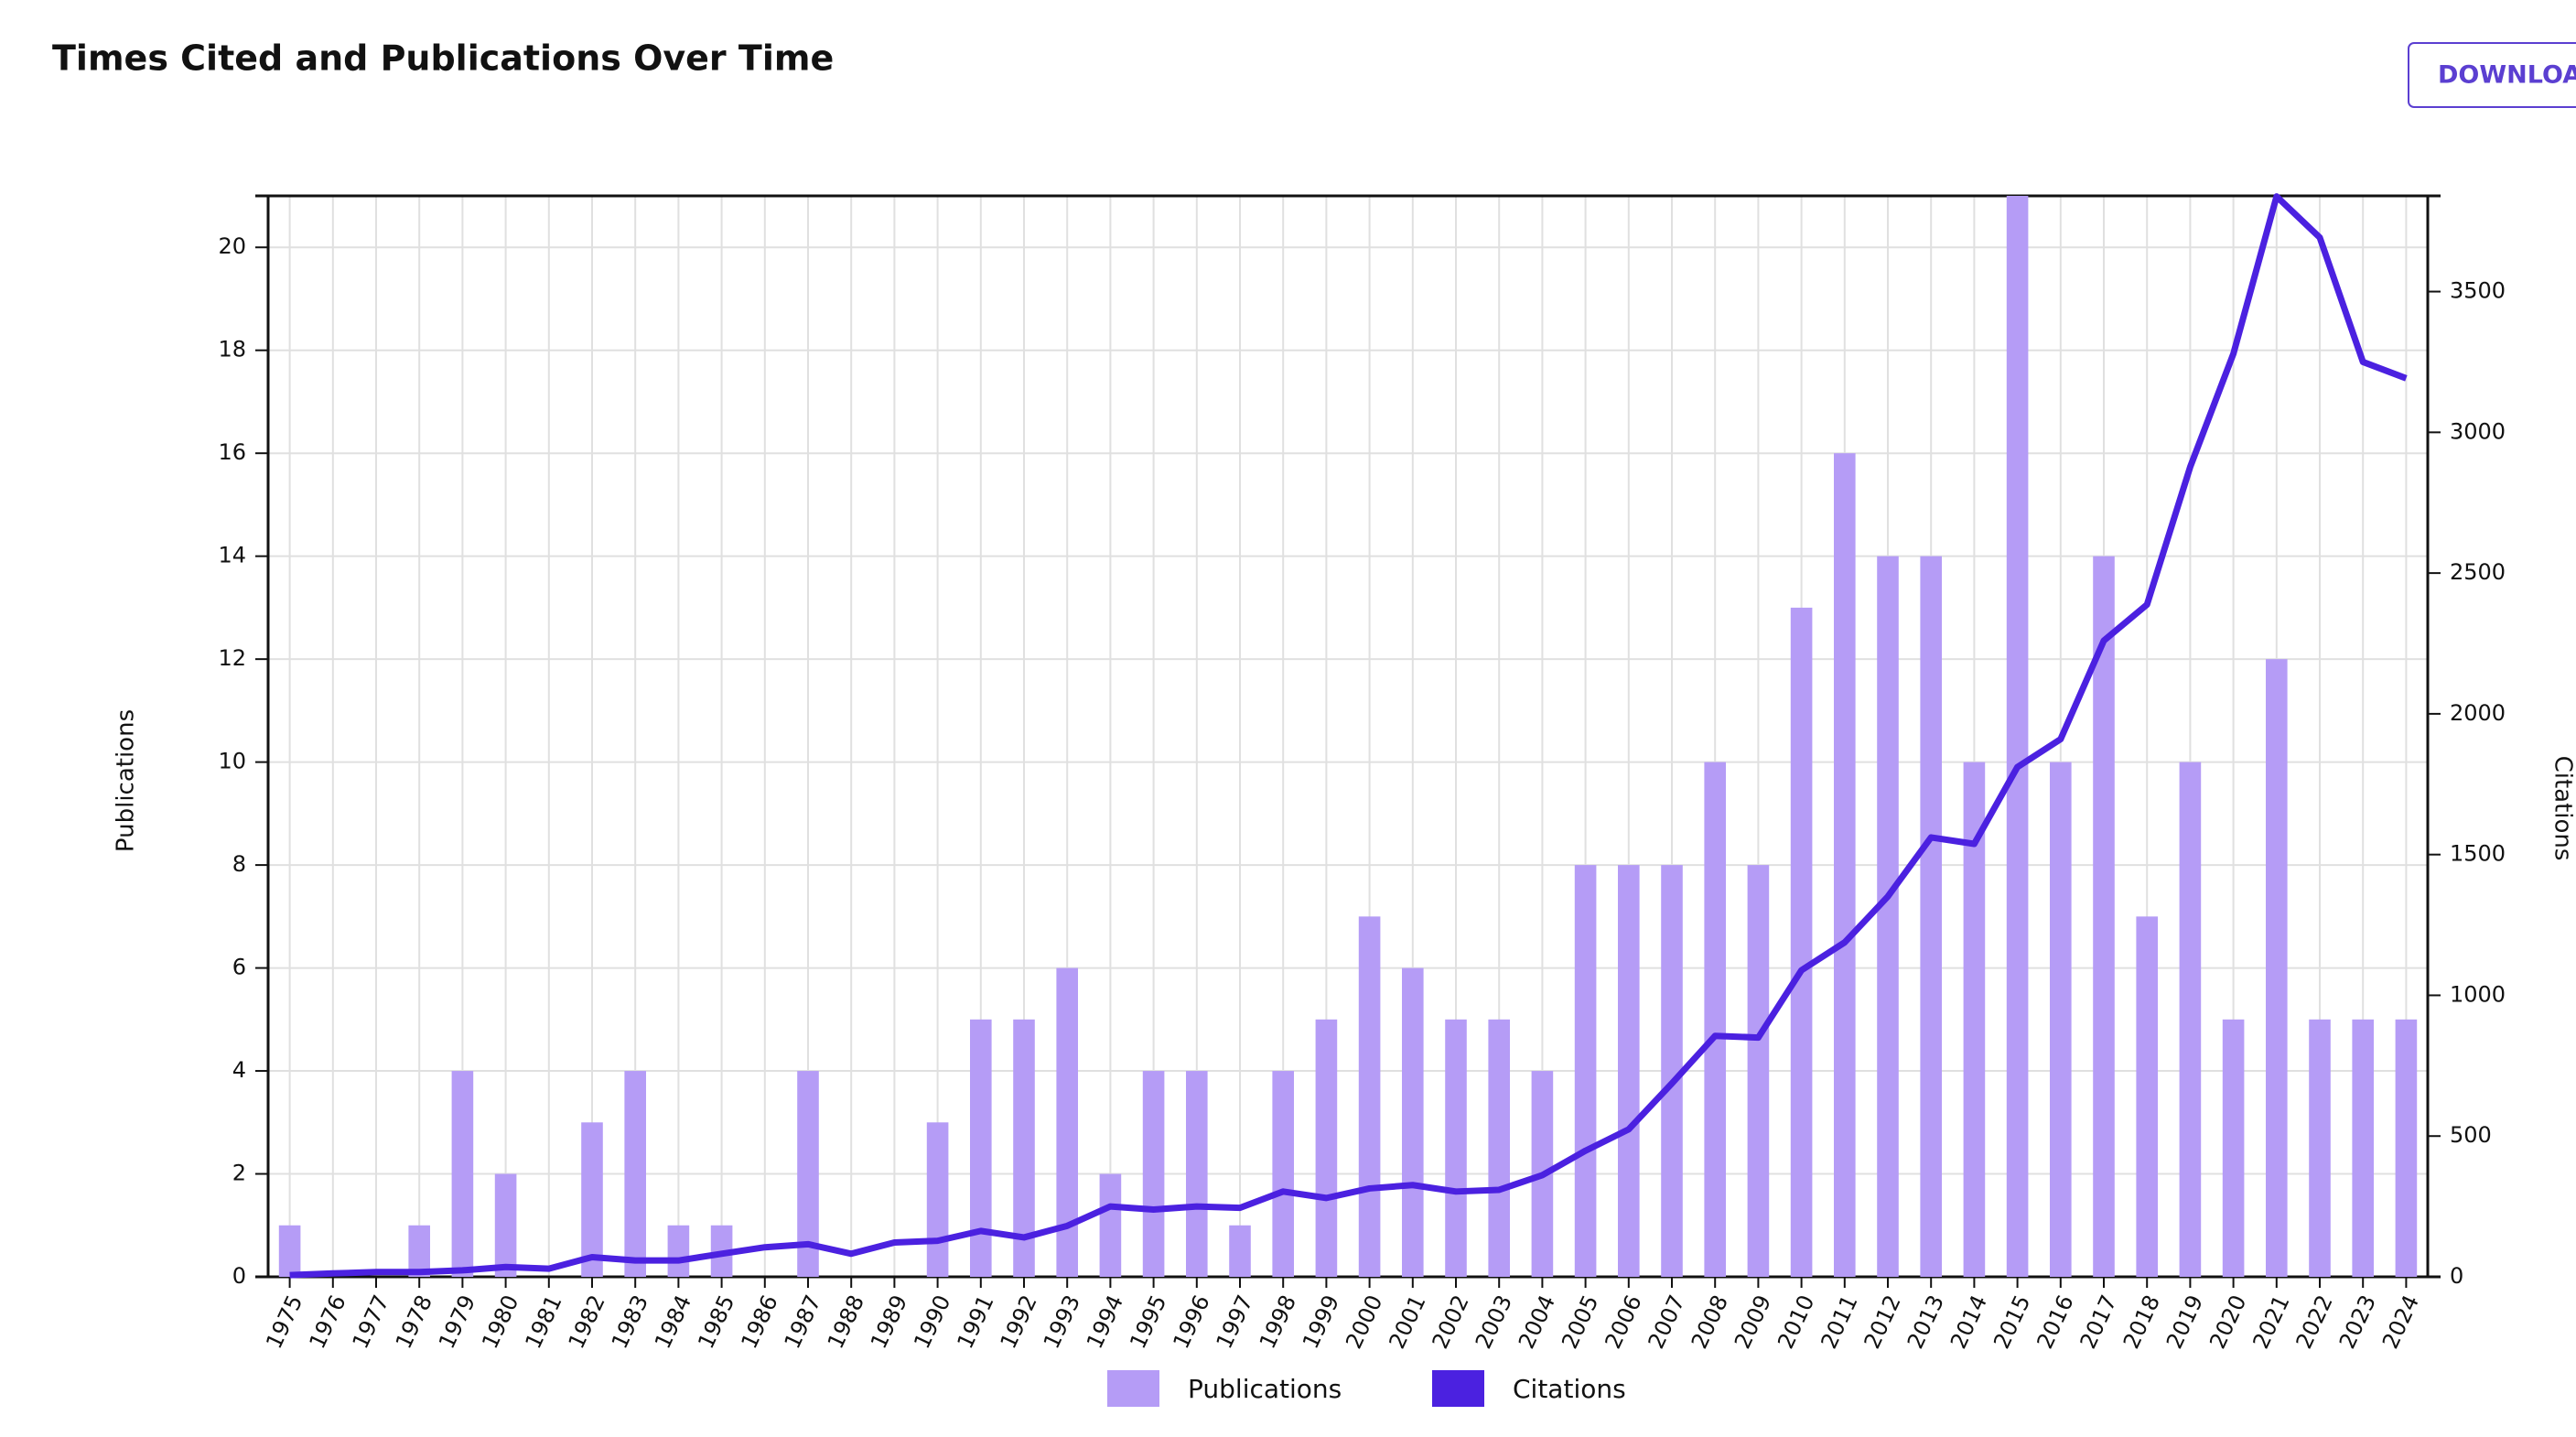 Image resolution: width=2576 pixels, height=1437 pixels. Describe the element at coordinates (1925, 1322) in the screenshot. I see `x-tick-label: 2013` at that location.